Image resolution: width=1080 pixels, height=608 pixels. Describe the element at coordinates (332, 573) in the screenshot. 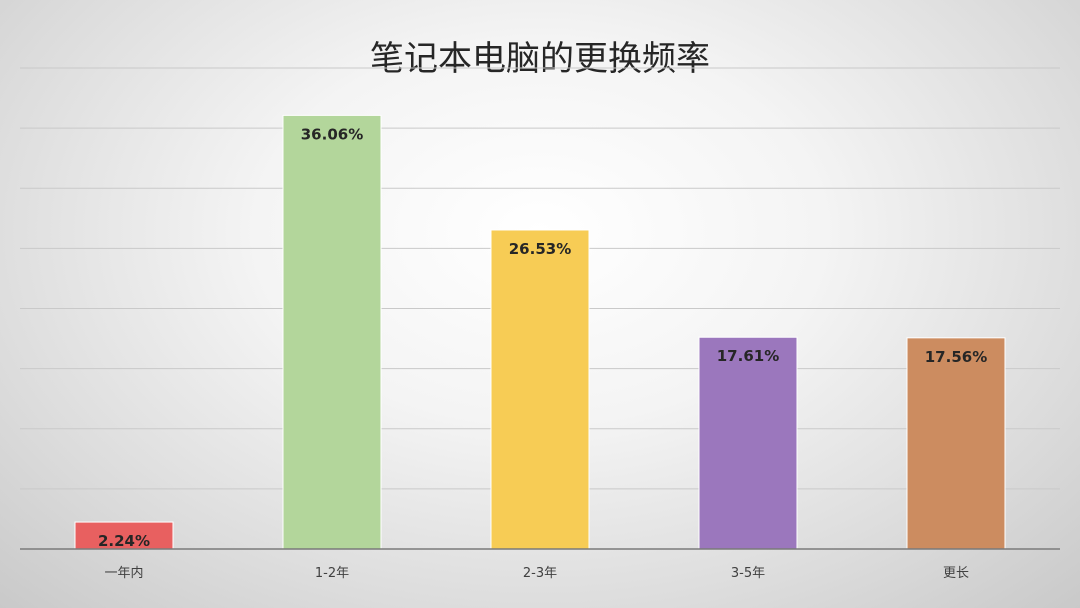

I see `x-tick-label-2: 1-2年` at that location.